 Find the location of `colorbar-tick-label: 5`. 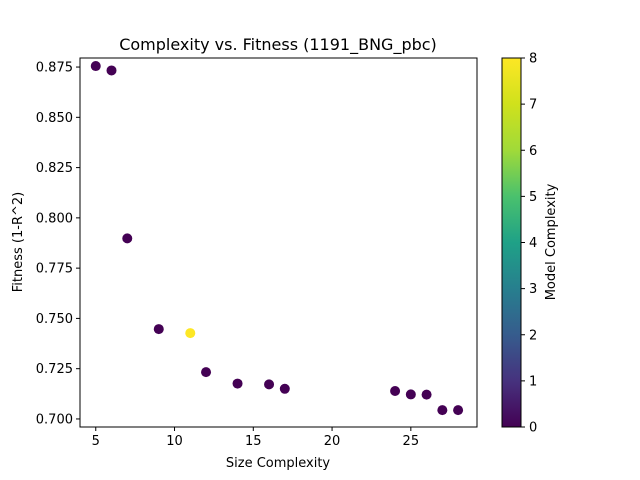

colorbar-tick-label: 5 is located at coordinates (533, 197).